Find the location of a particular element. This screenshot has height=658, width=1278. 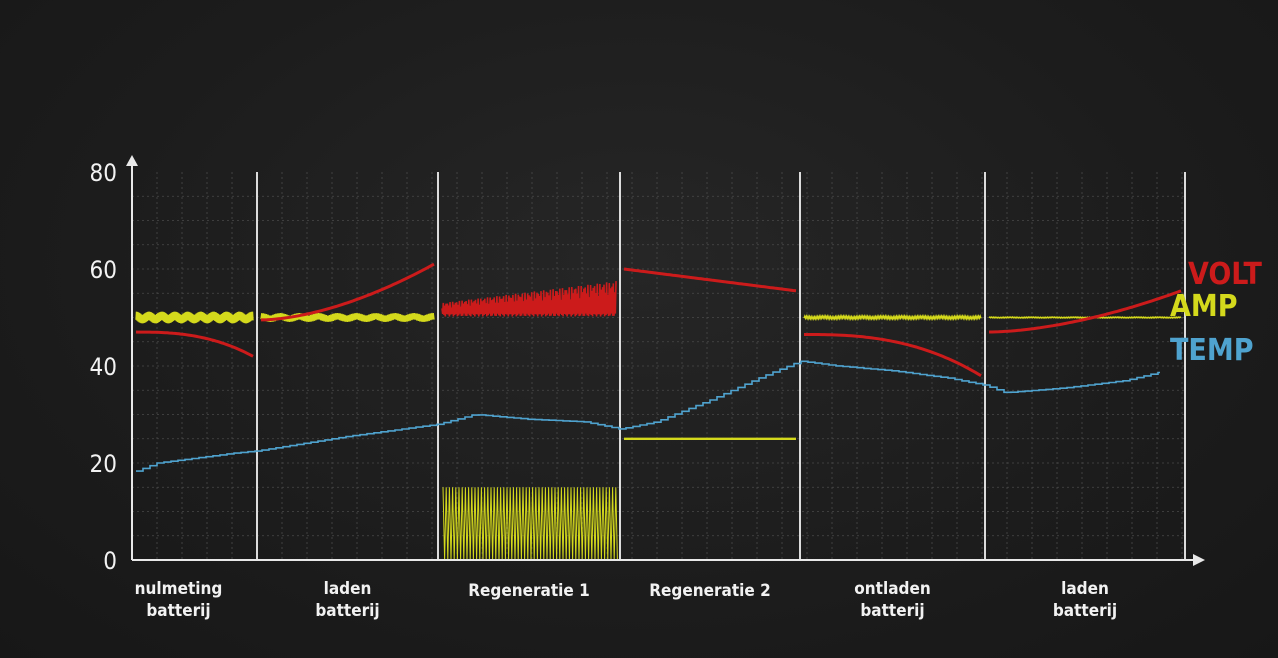

y-tick-label: 40 is located at coordinates (103, 367).